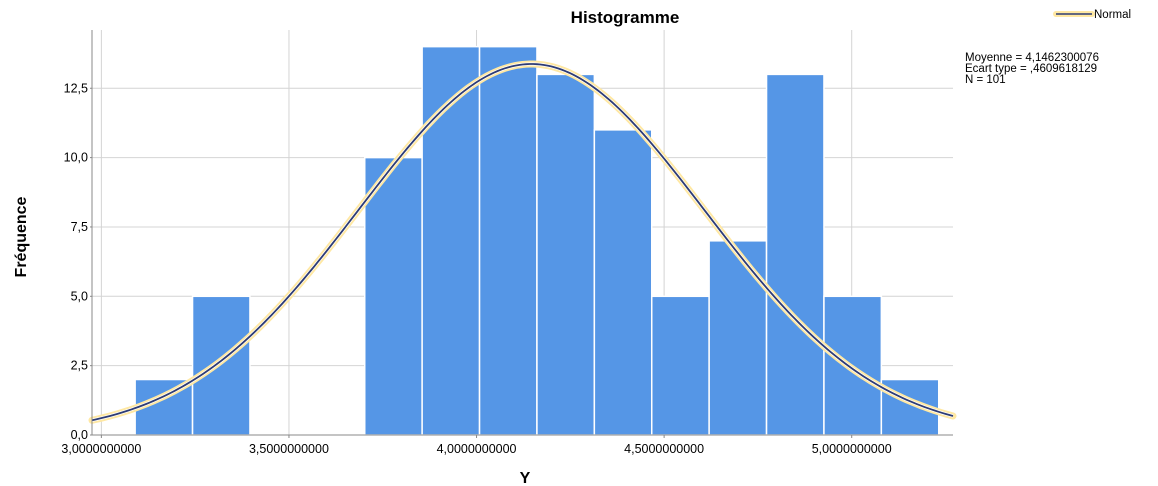 The height and width of the screenshot is (486, 1158). I want to click on x-tick-label: 4,0000000000, so click(477, 449).